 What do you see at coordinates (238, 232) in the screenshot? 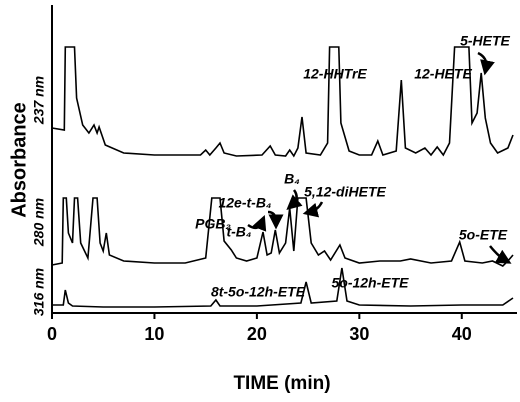
I see `peak-annotation: t-B₄` at bounding box center [238, 232].